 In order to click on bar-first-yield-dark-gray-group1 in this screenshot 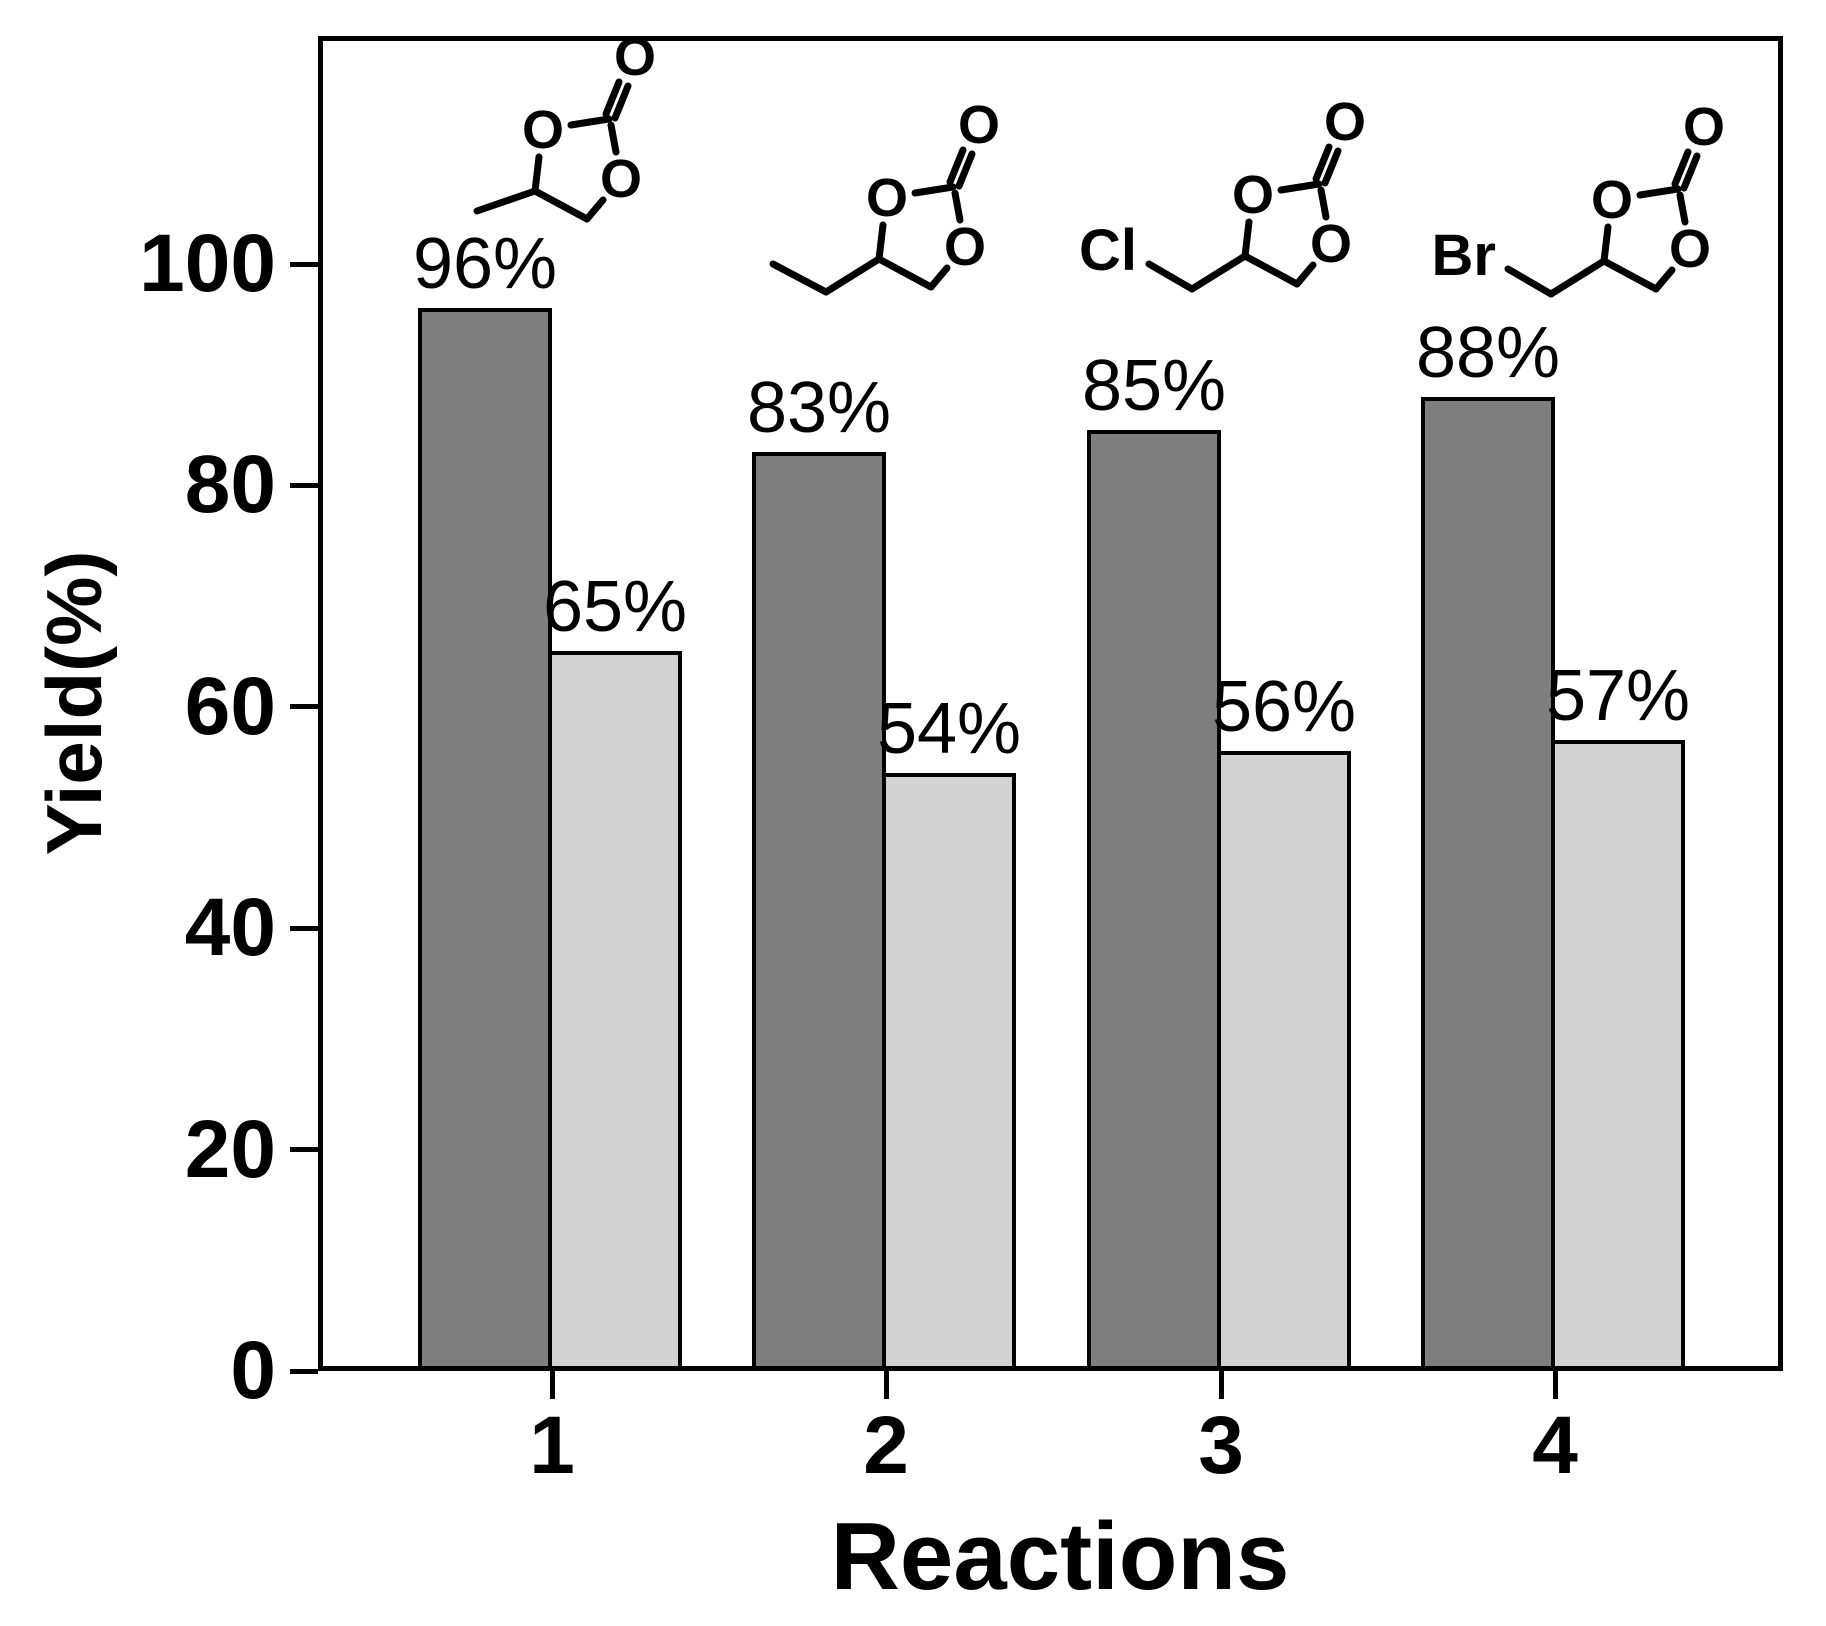, I will do `click(485, 839)`.